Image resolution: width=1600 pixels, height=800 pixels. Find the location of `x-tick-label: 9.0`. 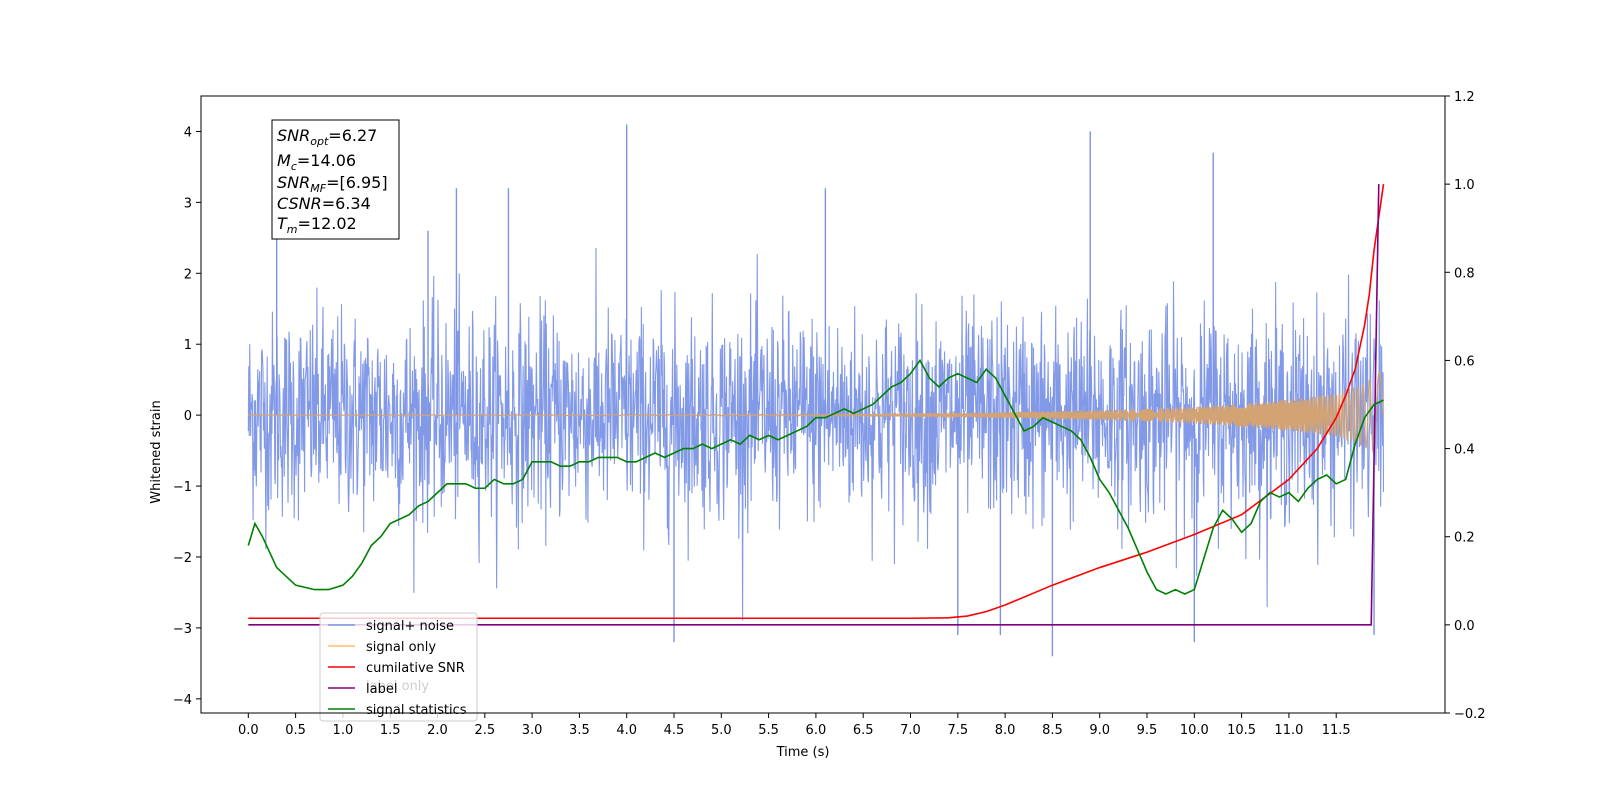

x-tick-label: 9.0 is located at coordinates (1099, 730).